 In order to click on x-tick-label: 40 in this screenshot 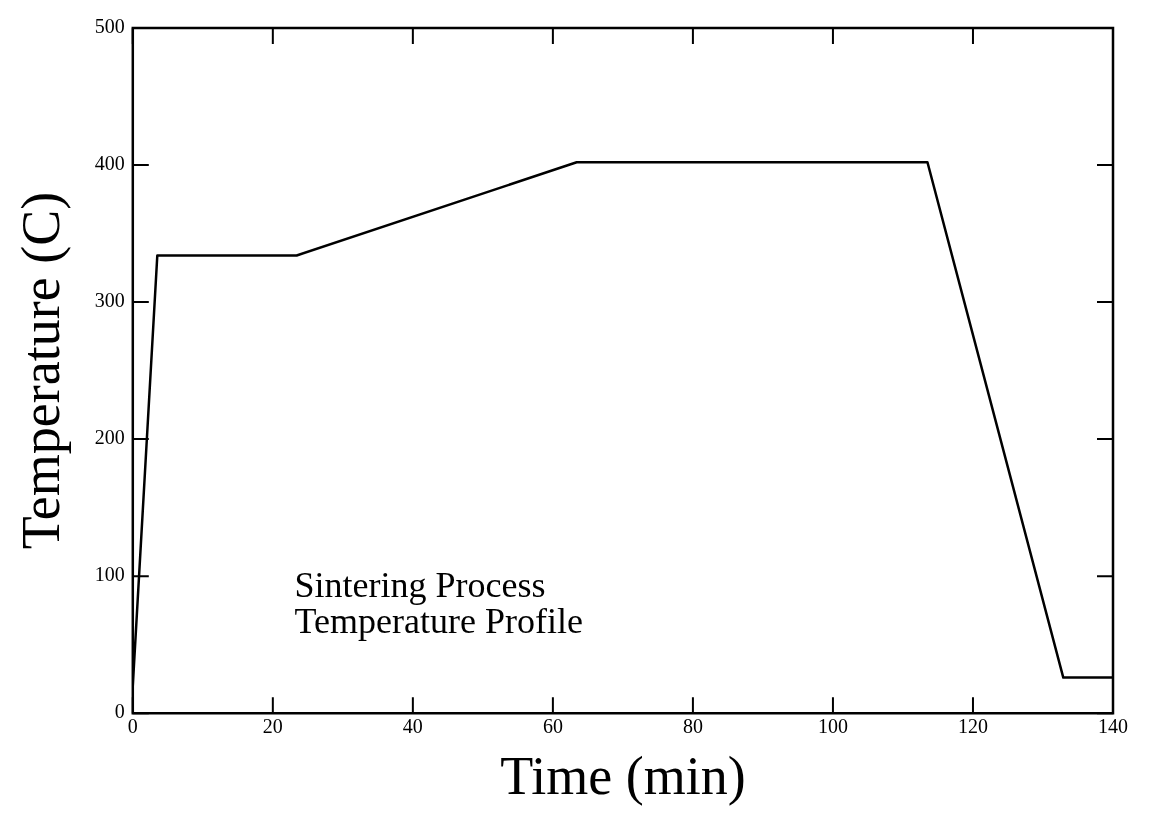, I will do `click(412, 726)`.